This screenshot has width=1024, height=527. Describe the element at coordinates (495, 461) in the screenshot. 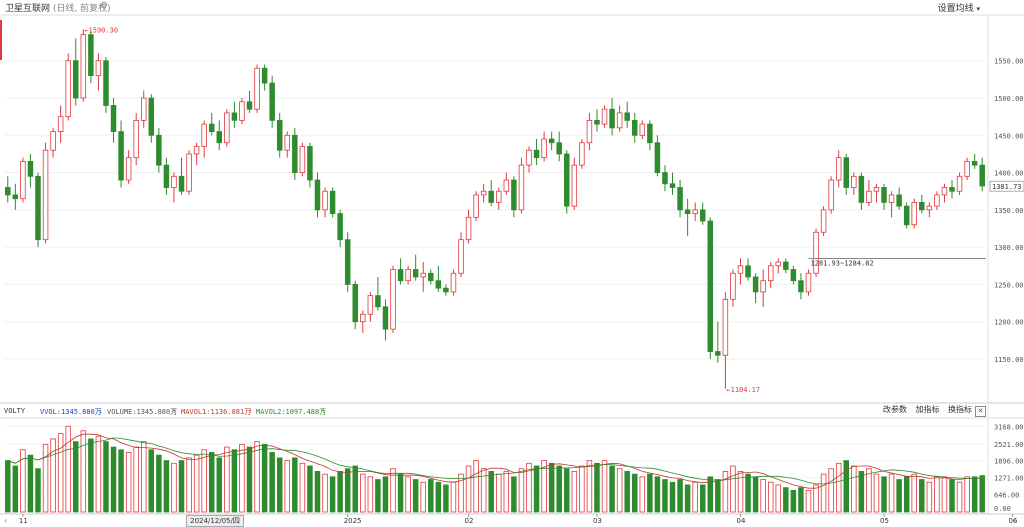

I see `mavol2-line` at that location.